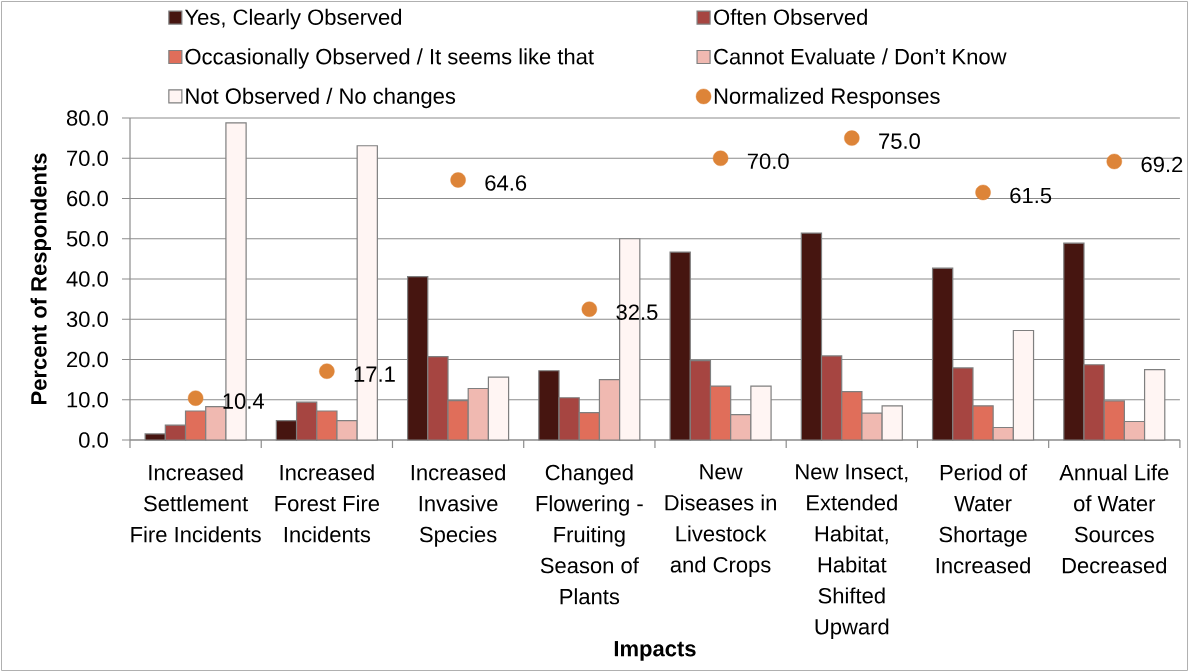 The height and width of the screenshot is (672, 1189). I want to click on x-tick-label: Increased Forest Fire Incidents, so click(327, 503).